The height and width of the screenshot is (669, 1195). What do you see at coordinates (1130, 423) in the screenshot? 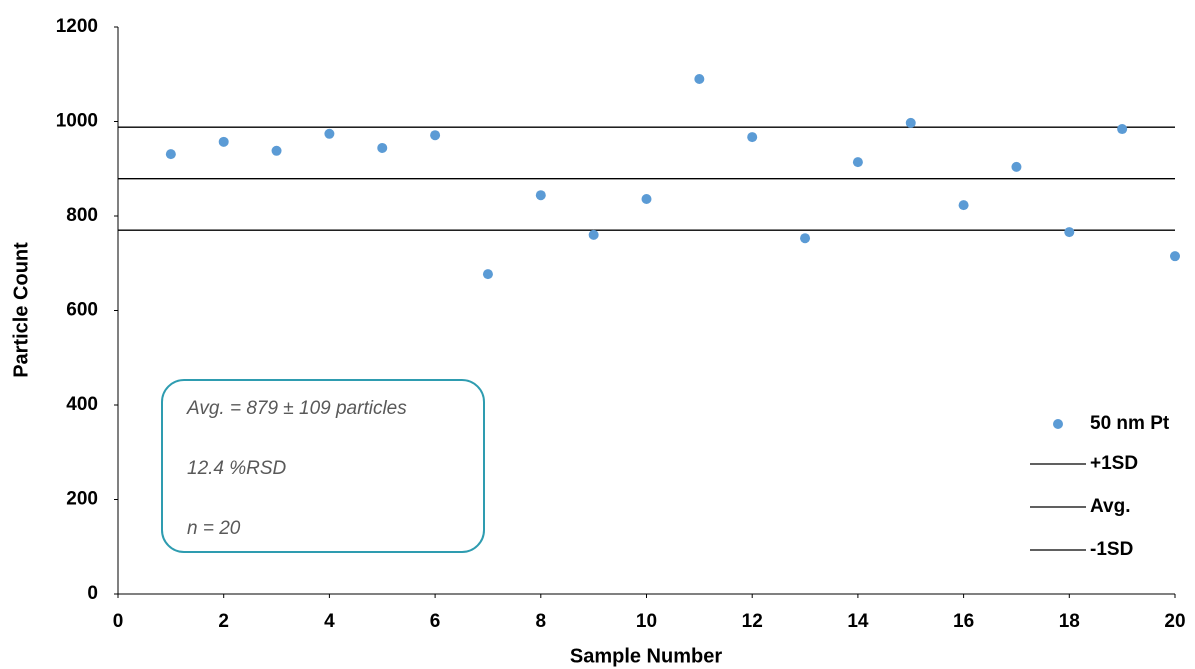
I see `legend-label: 50 nm Pt` at bounding box center [1130, 423].